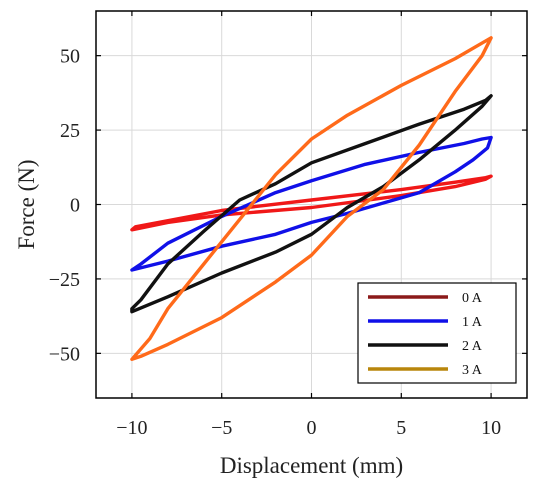  Describe the element at coordinates (472, 298) in the screenshot. I see `legend-label: 0 A` at that location.